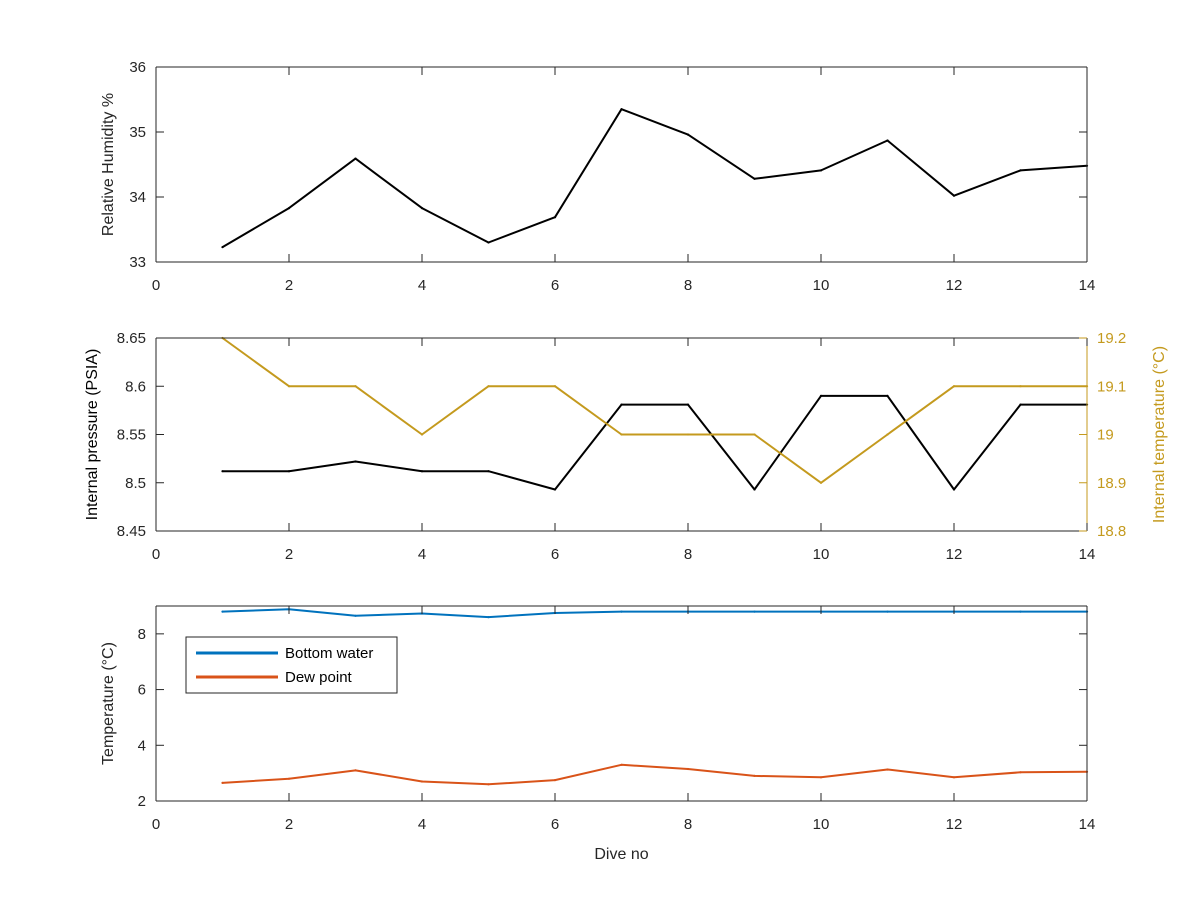 The image size is (1200, 900). I want to click on legend: Bottom water Dew point, so click(291, 665).